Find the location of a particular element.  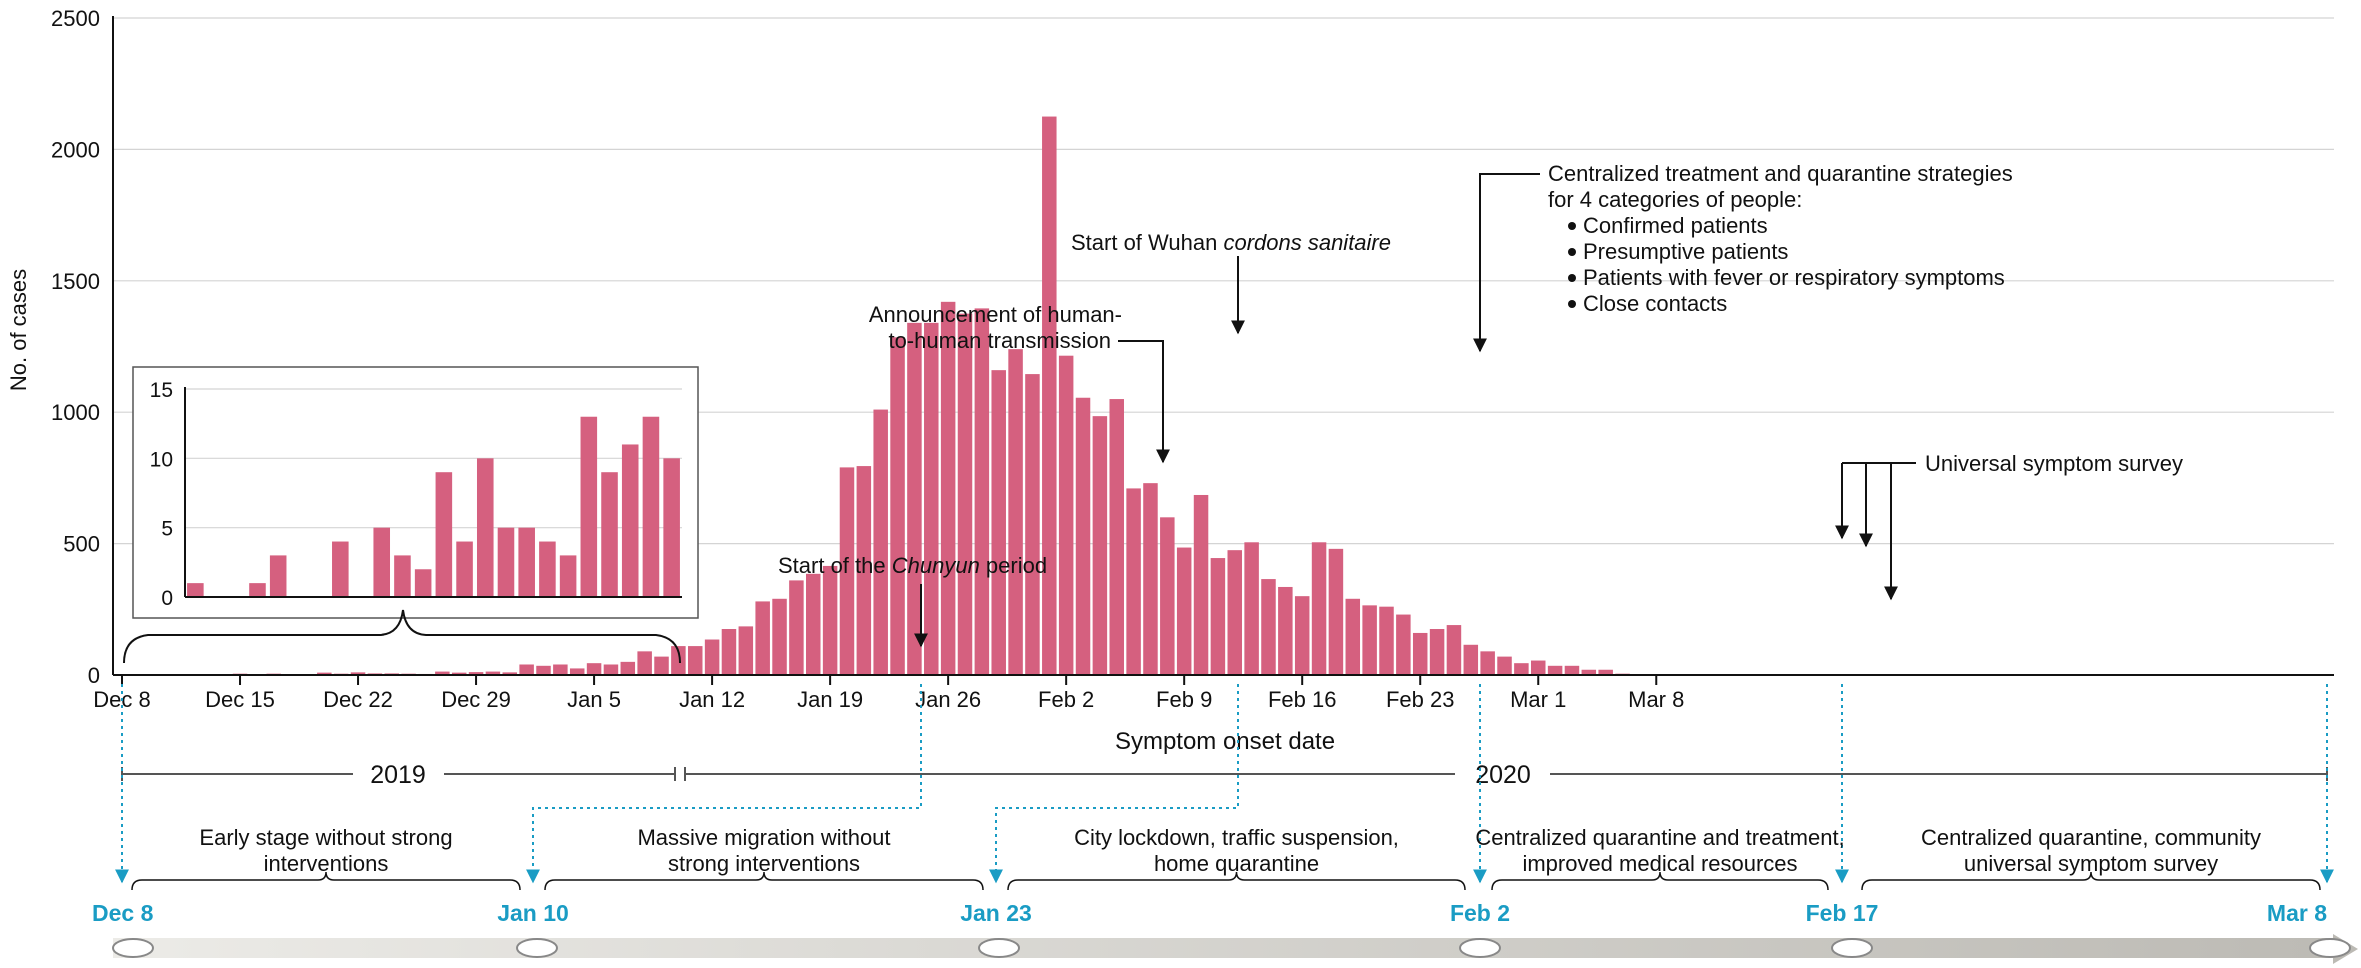

y-tick-label: 0 is located at coordinates (94, 675).